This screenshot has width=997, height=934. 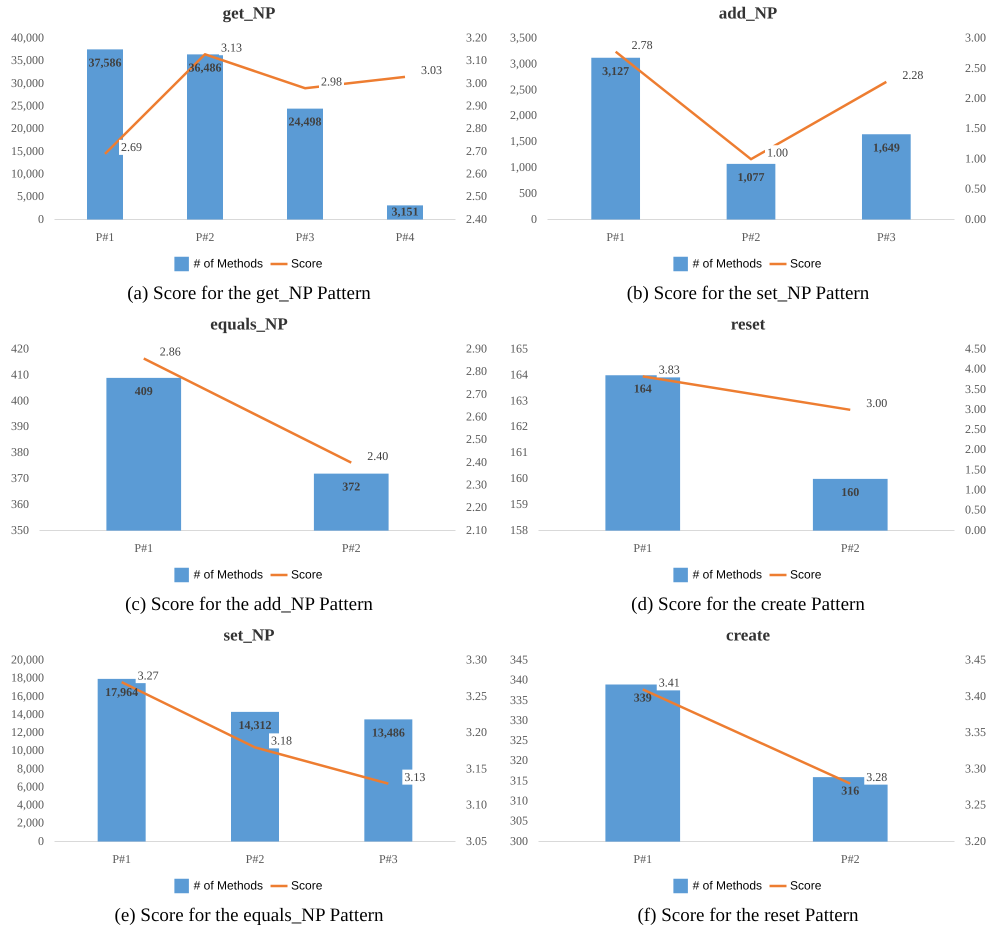 I want to click on y-tick-label: 3,500, so click(x=523, y=37).